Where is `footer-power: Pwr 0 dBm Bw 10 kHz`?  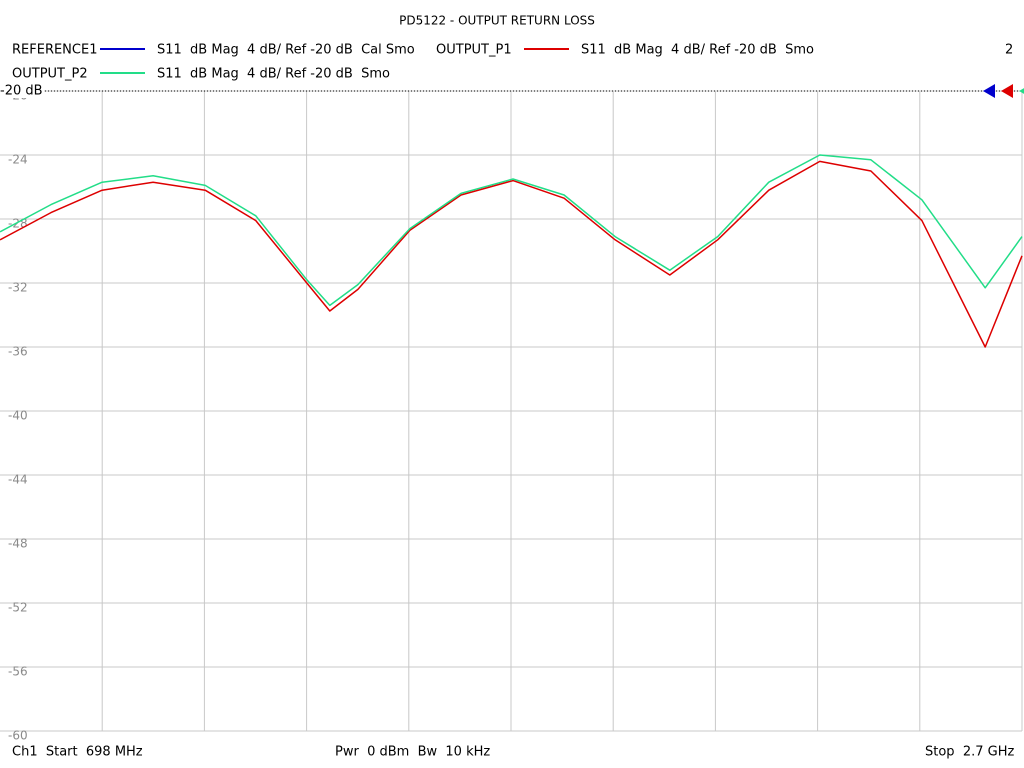
footer-power: Pwr 0 dBm Bw 10 kHz is located at coordinates (412, 752).